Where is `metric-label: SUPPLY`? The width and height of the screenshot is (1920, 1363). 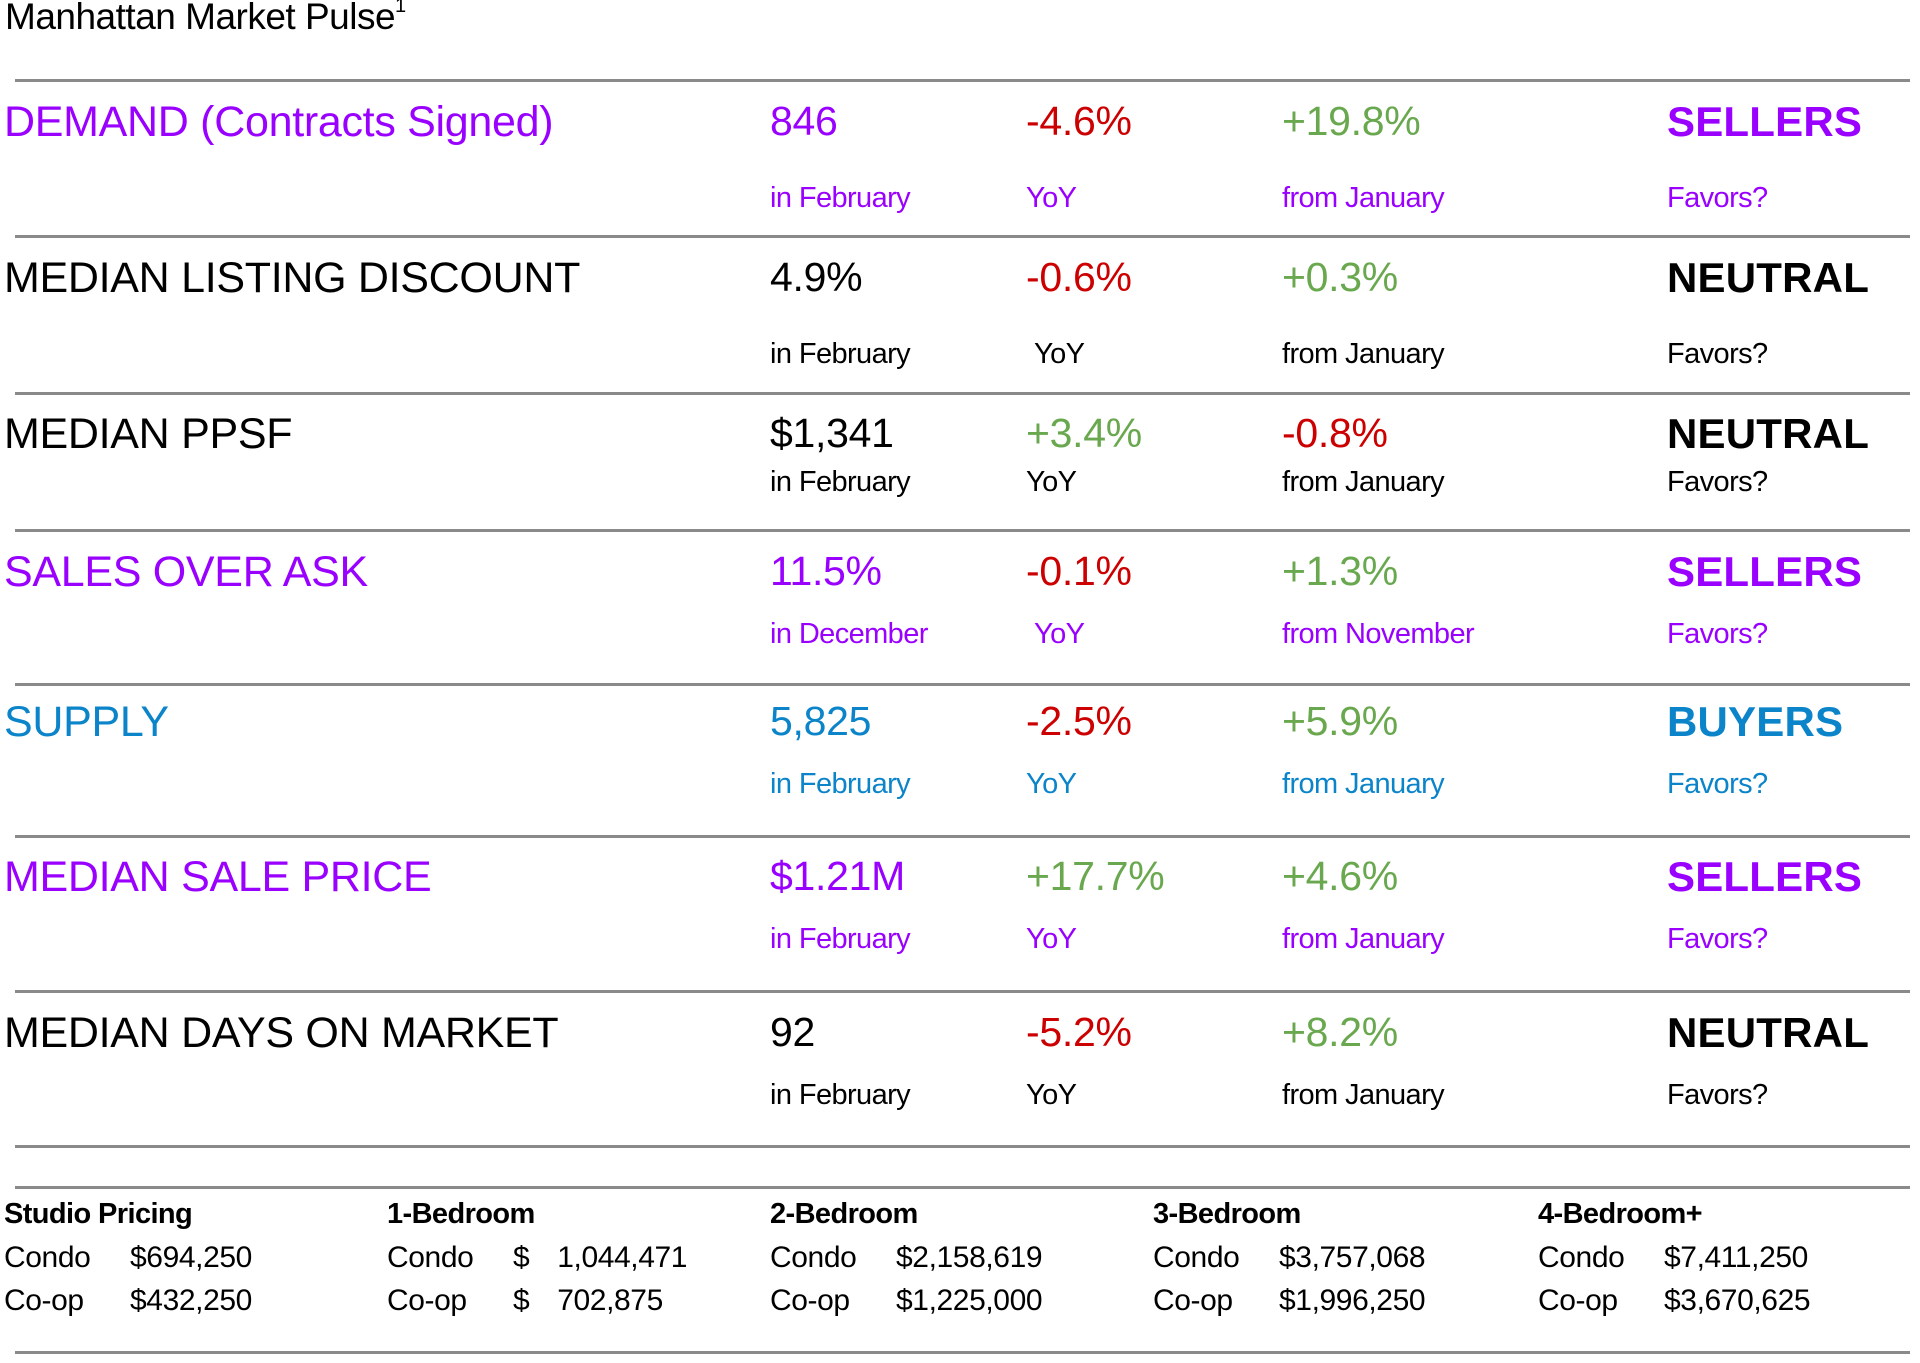 metric-label: SUPPLY is located at coordinates (86, 722).